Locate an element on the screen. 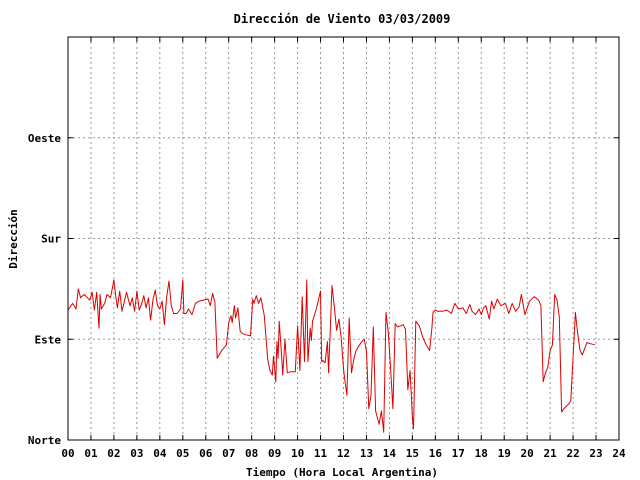 The image size is (640, 480). y-tick-label: Este is located at coordinates (48, 339).